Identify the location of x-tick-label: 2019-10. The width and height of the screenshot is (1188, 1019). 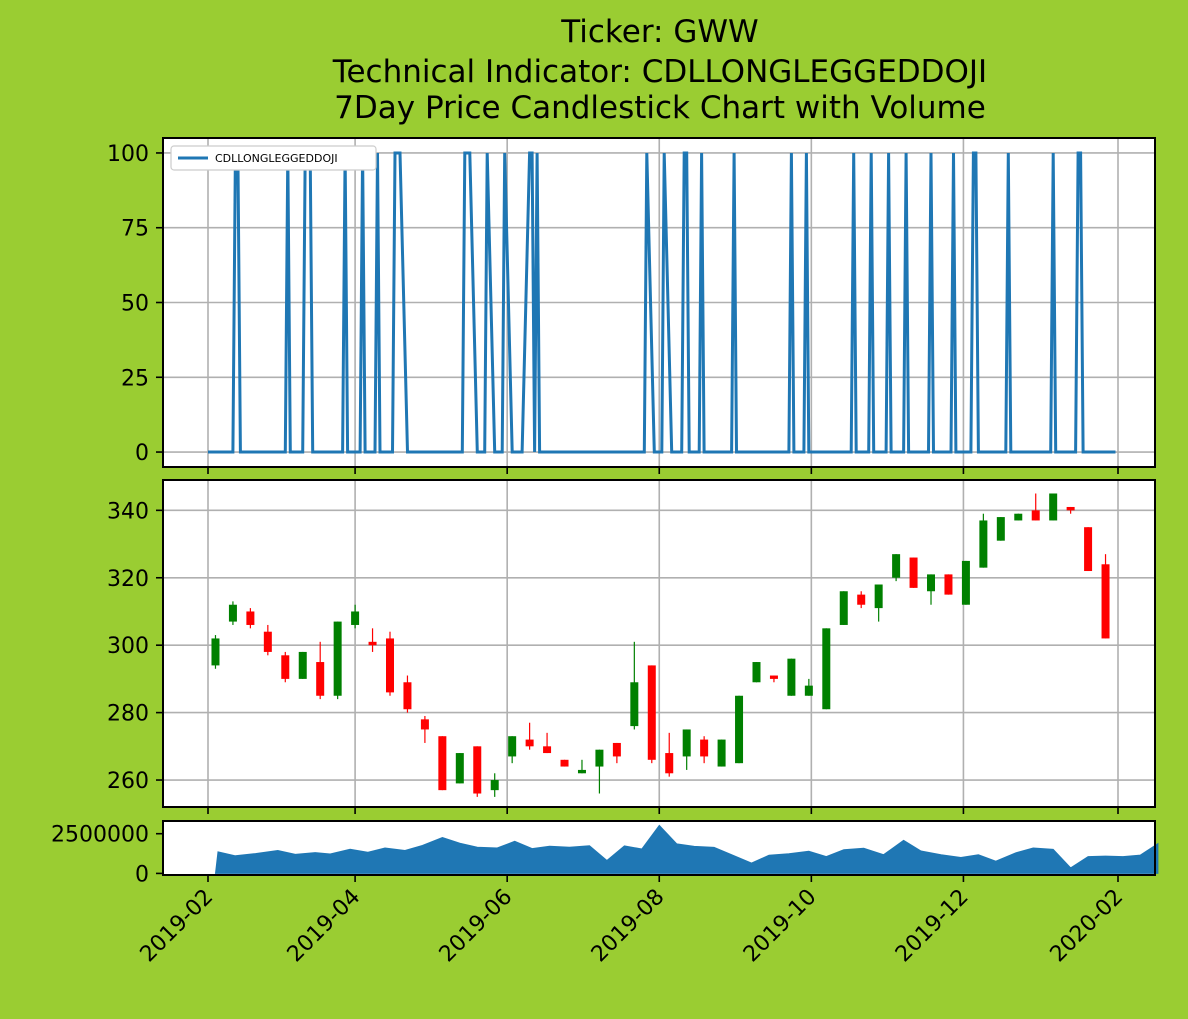
(780, 926).